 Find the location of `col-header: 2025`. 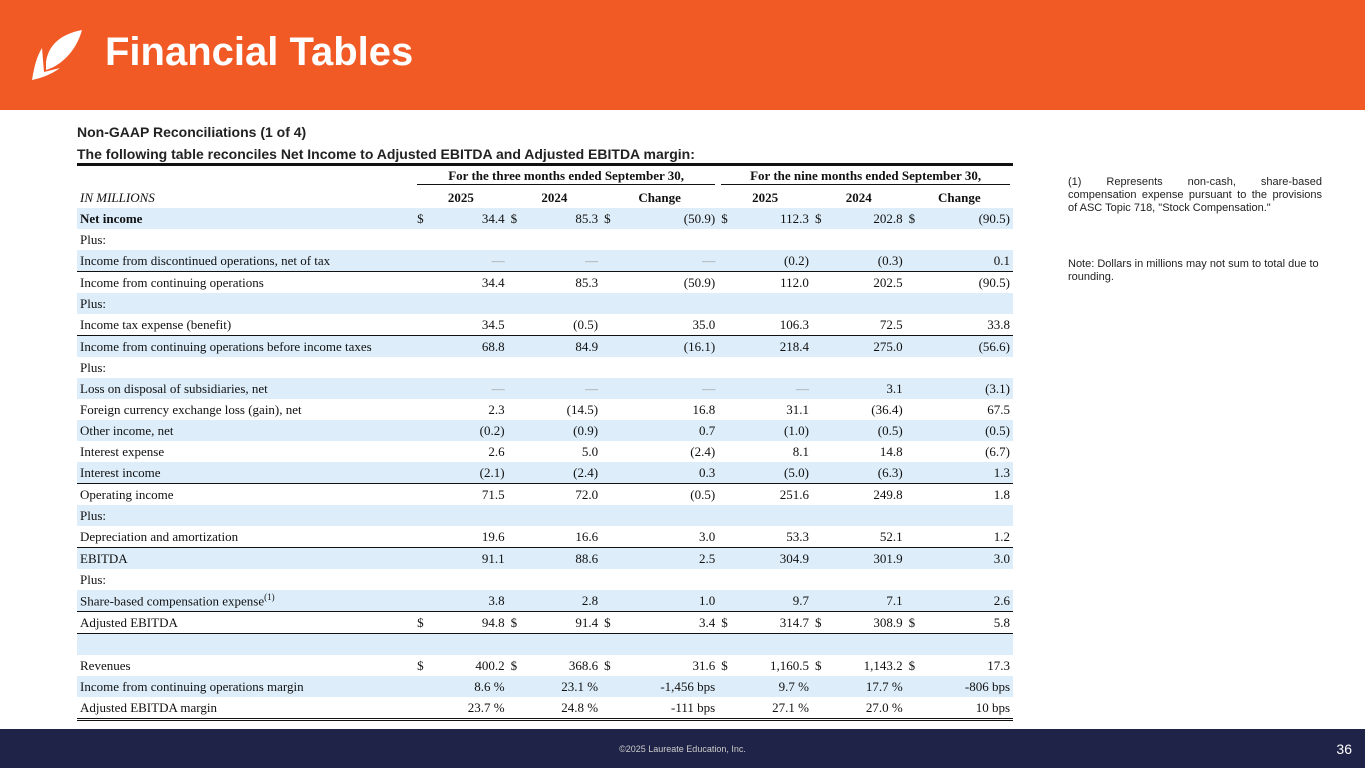

col-header: 2025 is located at coordinates (765, 197).